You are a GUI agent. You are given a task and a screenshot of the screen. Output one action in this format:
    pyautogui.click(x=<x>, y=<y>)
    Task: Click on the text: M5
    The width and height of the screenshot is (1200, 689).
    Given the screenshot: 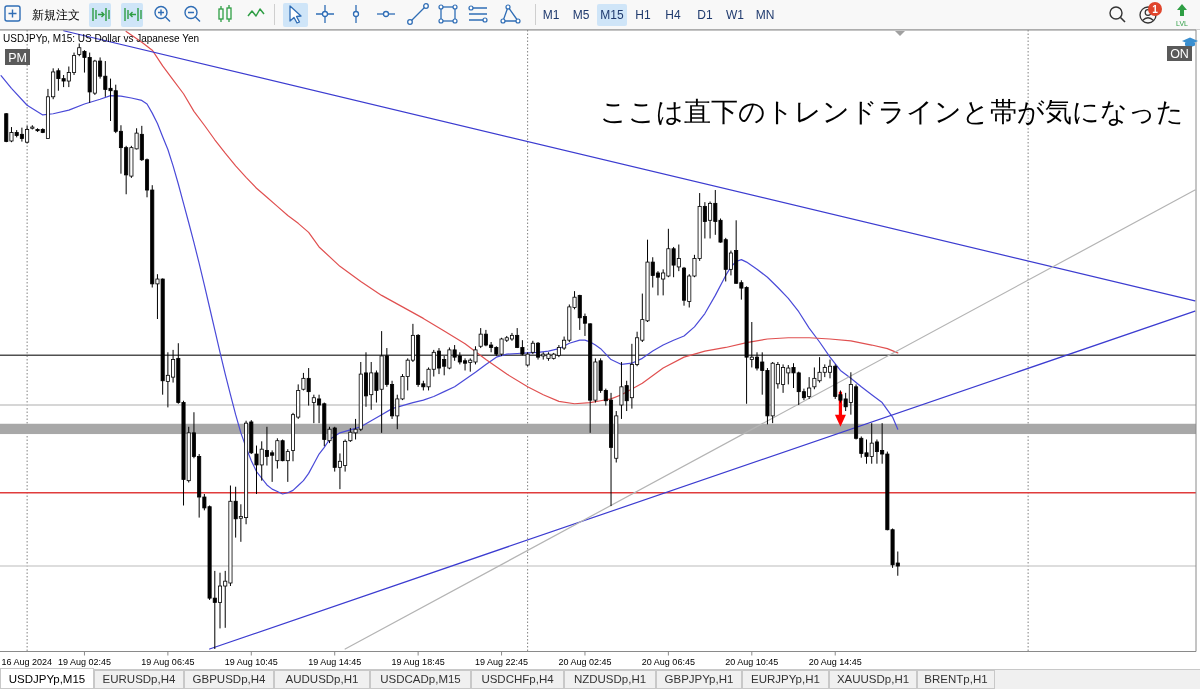 What is the action you would take?
    pyautogui.click(x=581, y=15)
    